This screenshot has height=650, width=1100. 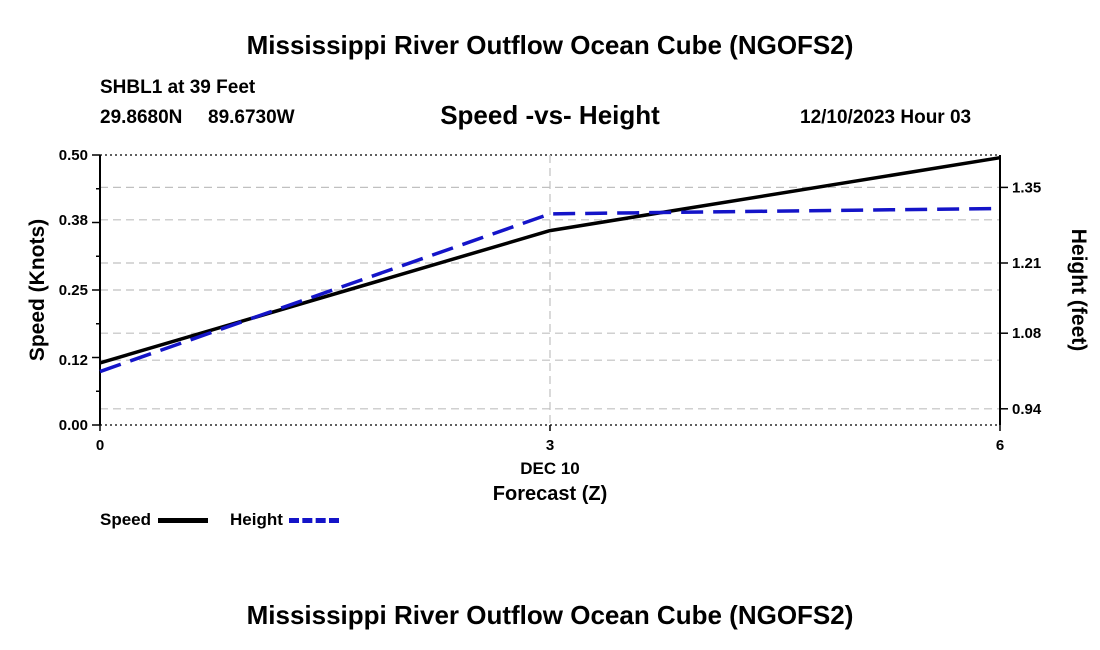 I want to click on latitude-label: 29.8680N, so click(x=141, y=117).